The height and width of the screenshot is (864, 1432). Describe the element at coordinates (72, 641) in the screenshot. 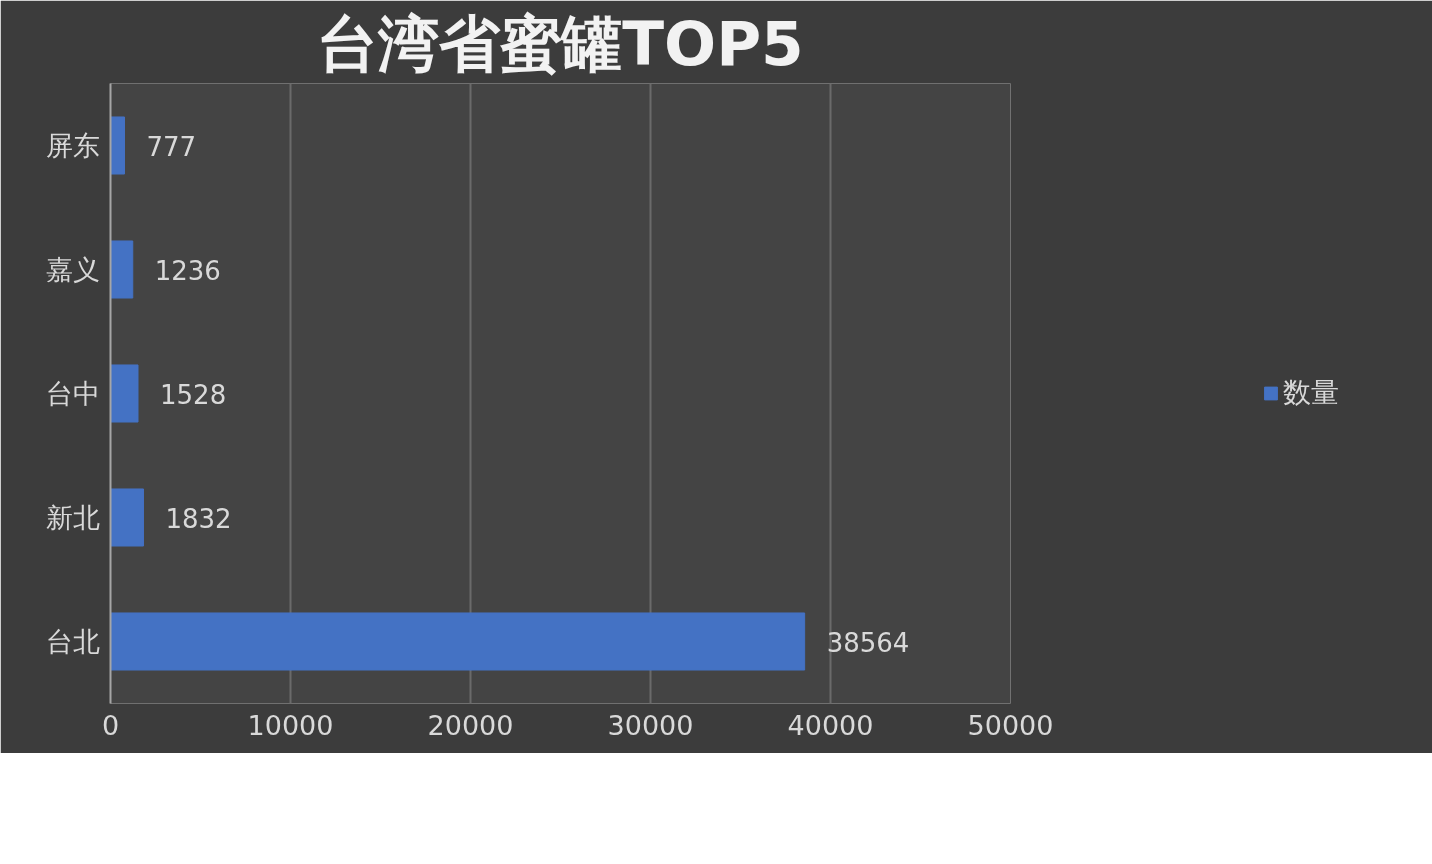

I see `y-tick-label: 台北` at that location.